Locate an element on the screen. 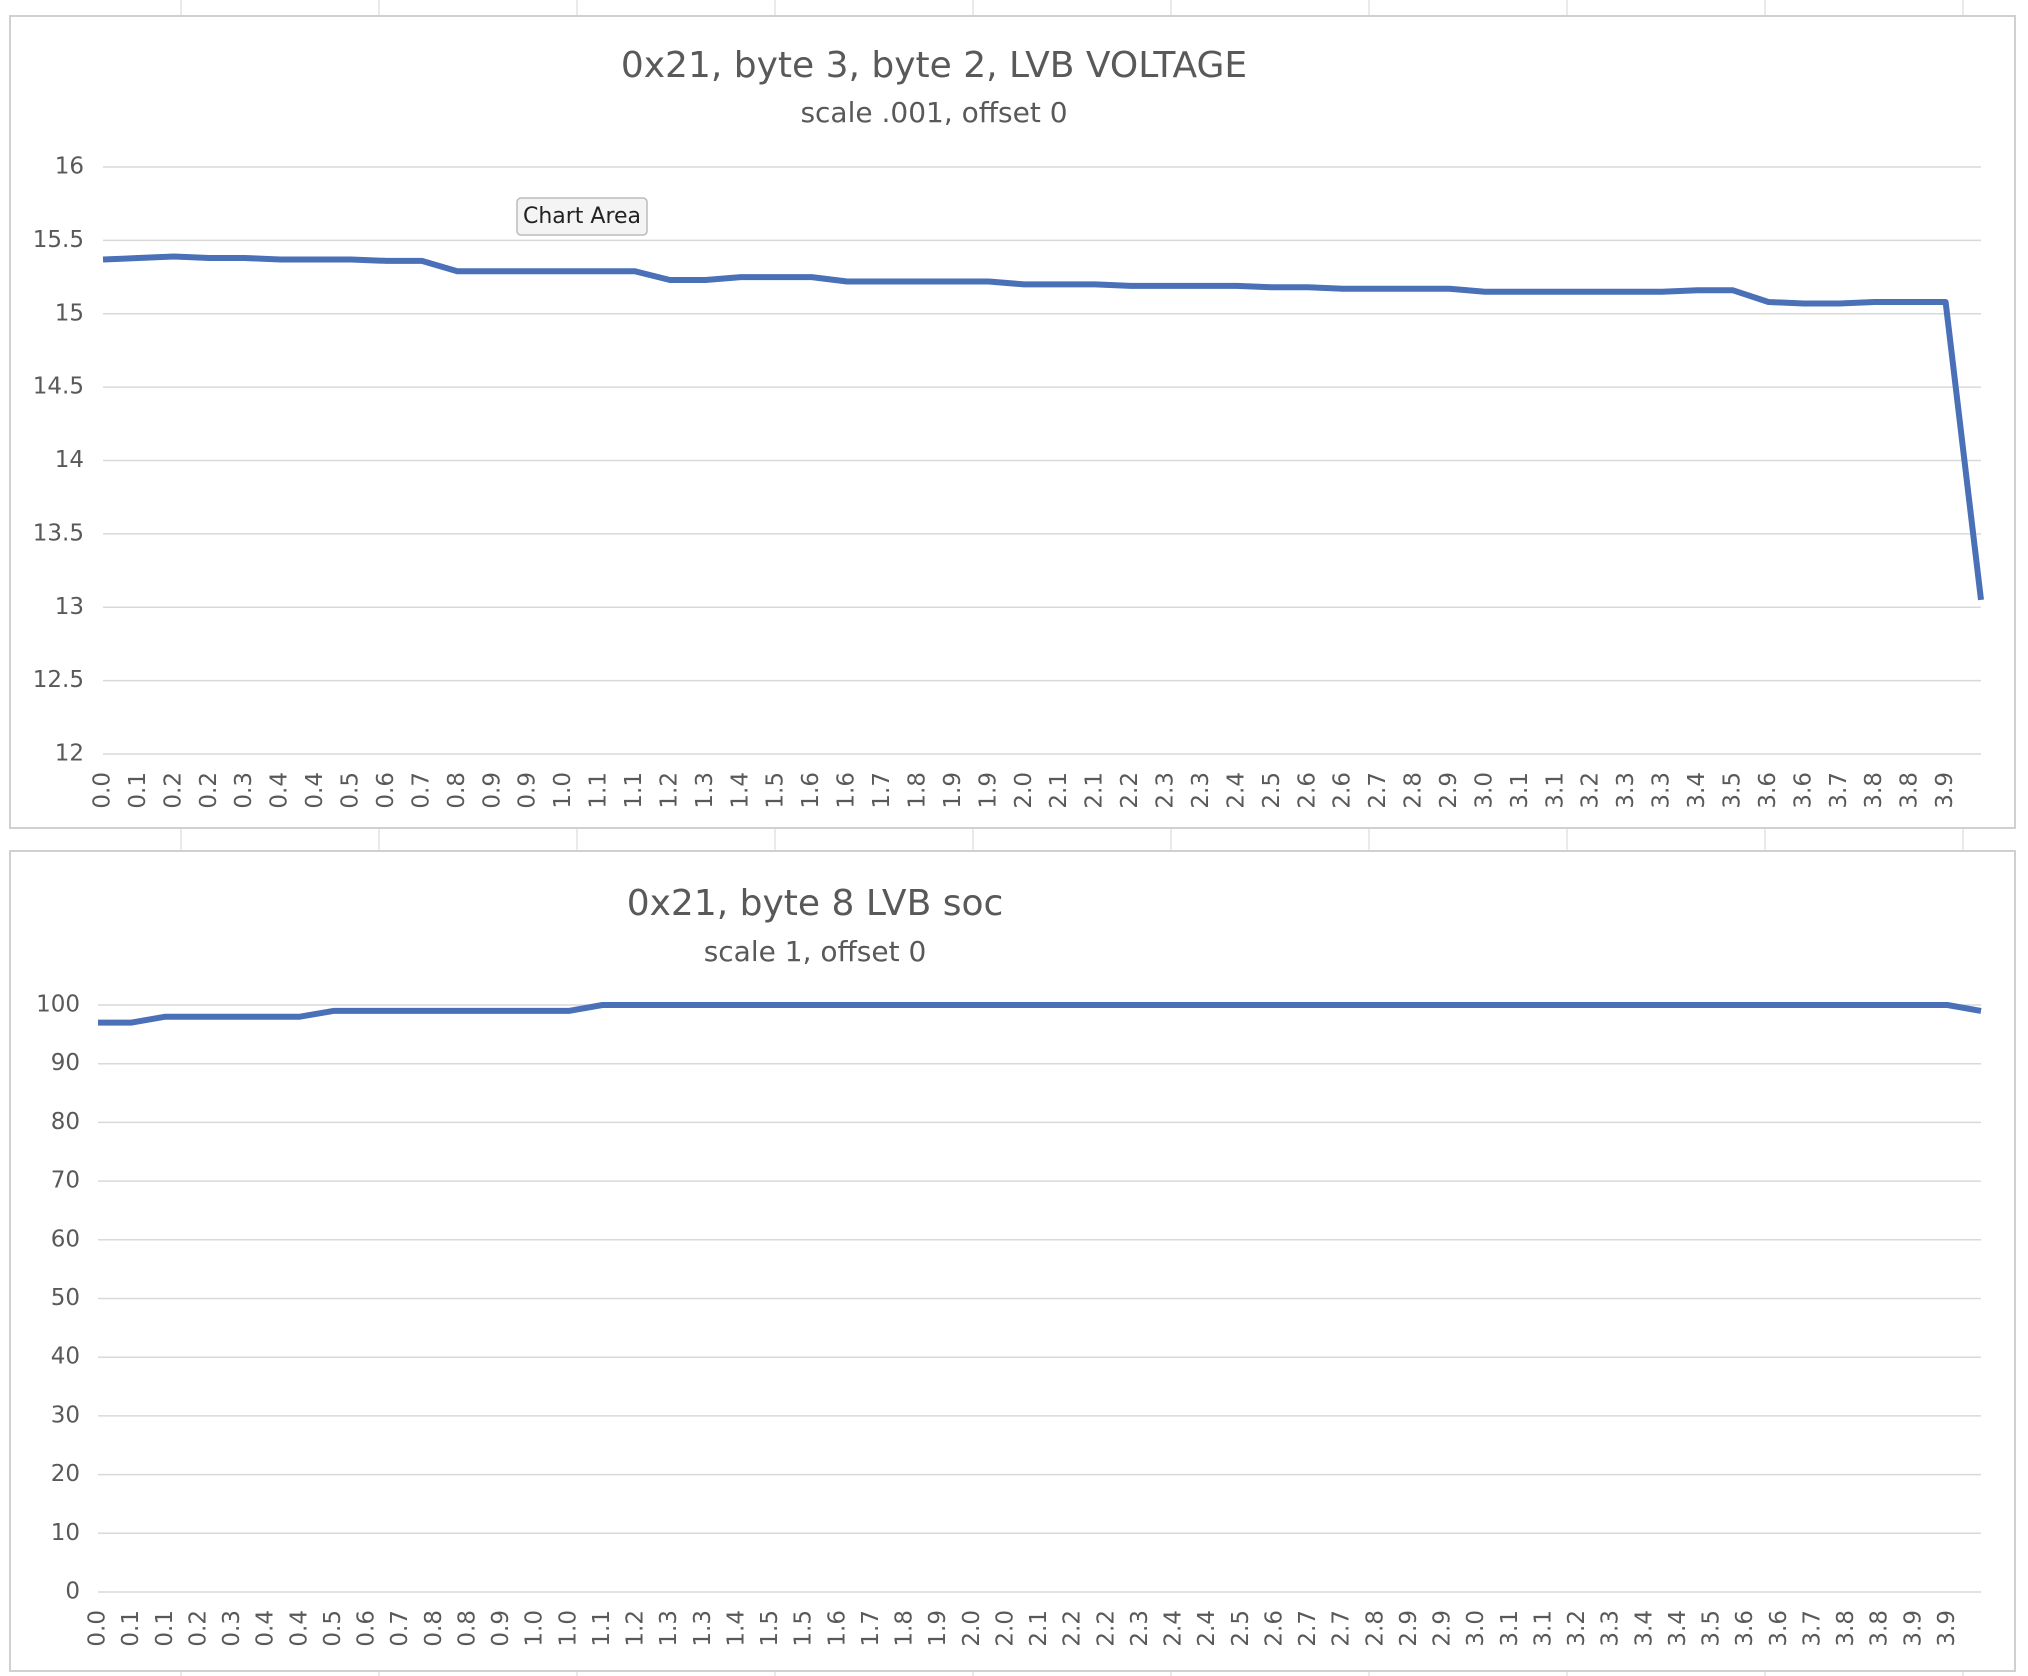  chart-title: 0x21, byte 3, byte 2, LVB VOLTAGE is located at coordinates (934, 65).